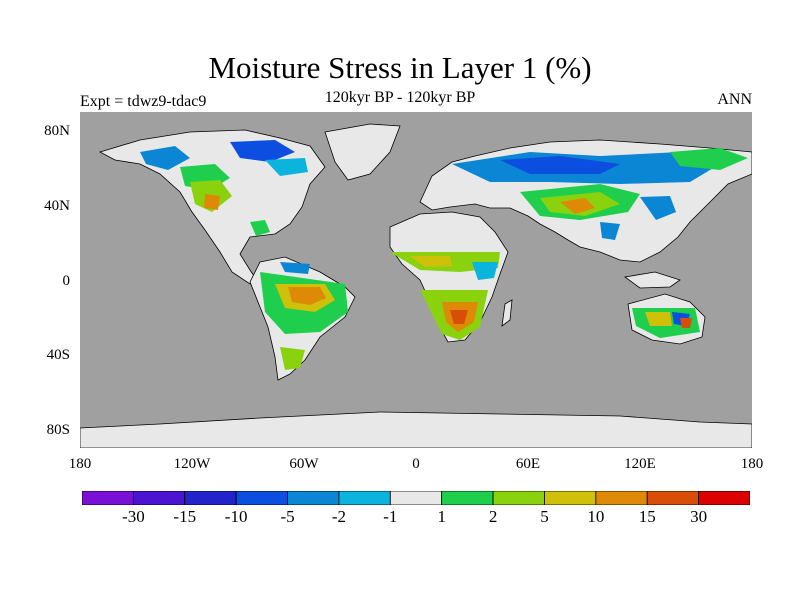 The image size is (800, 600). Describe the element at coordinates (133, 516) in the screenshot. I see `legend-label-0: -30` at that location.